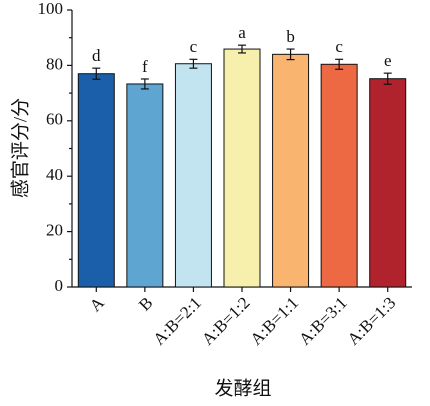 The width and height of the screenshot is (430, 406). What do you see at coordinates (59, 285) in the screenshot?
I see `y-tick-label: 0` at bounding box center [59, 285].